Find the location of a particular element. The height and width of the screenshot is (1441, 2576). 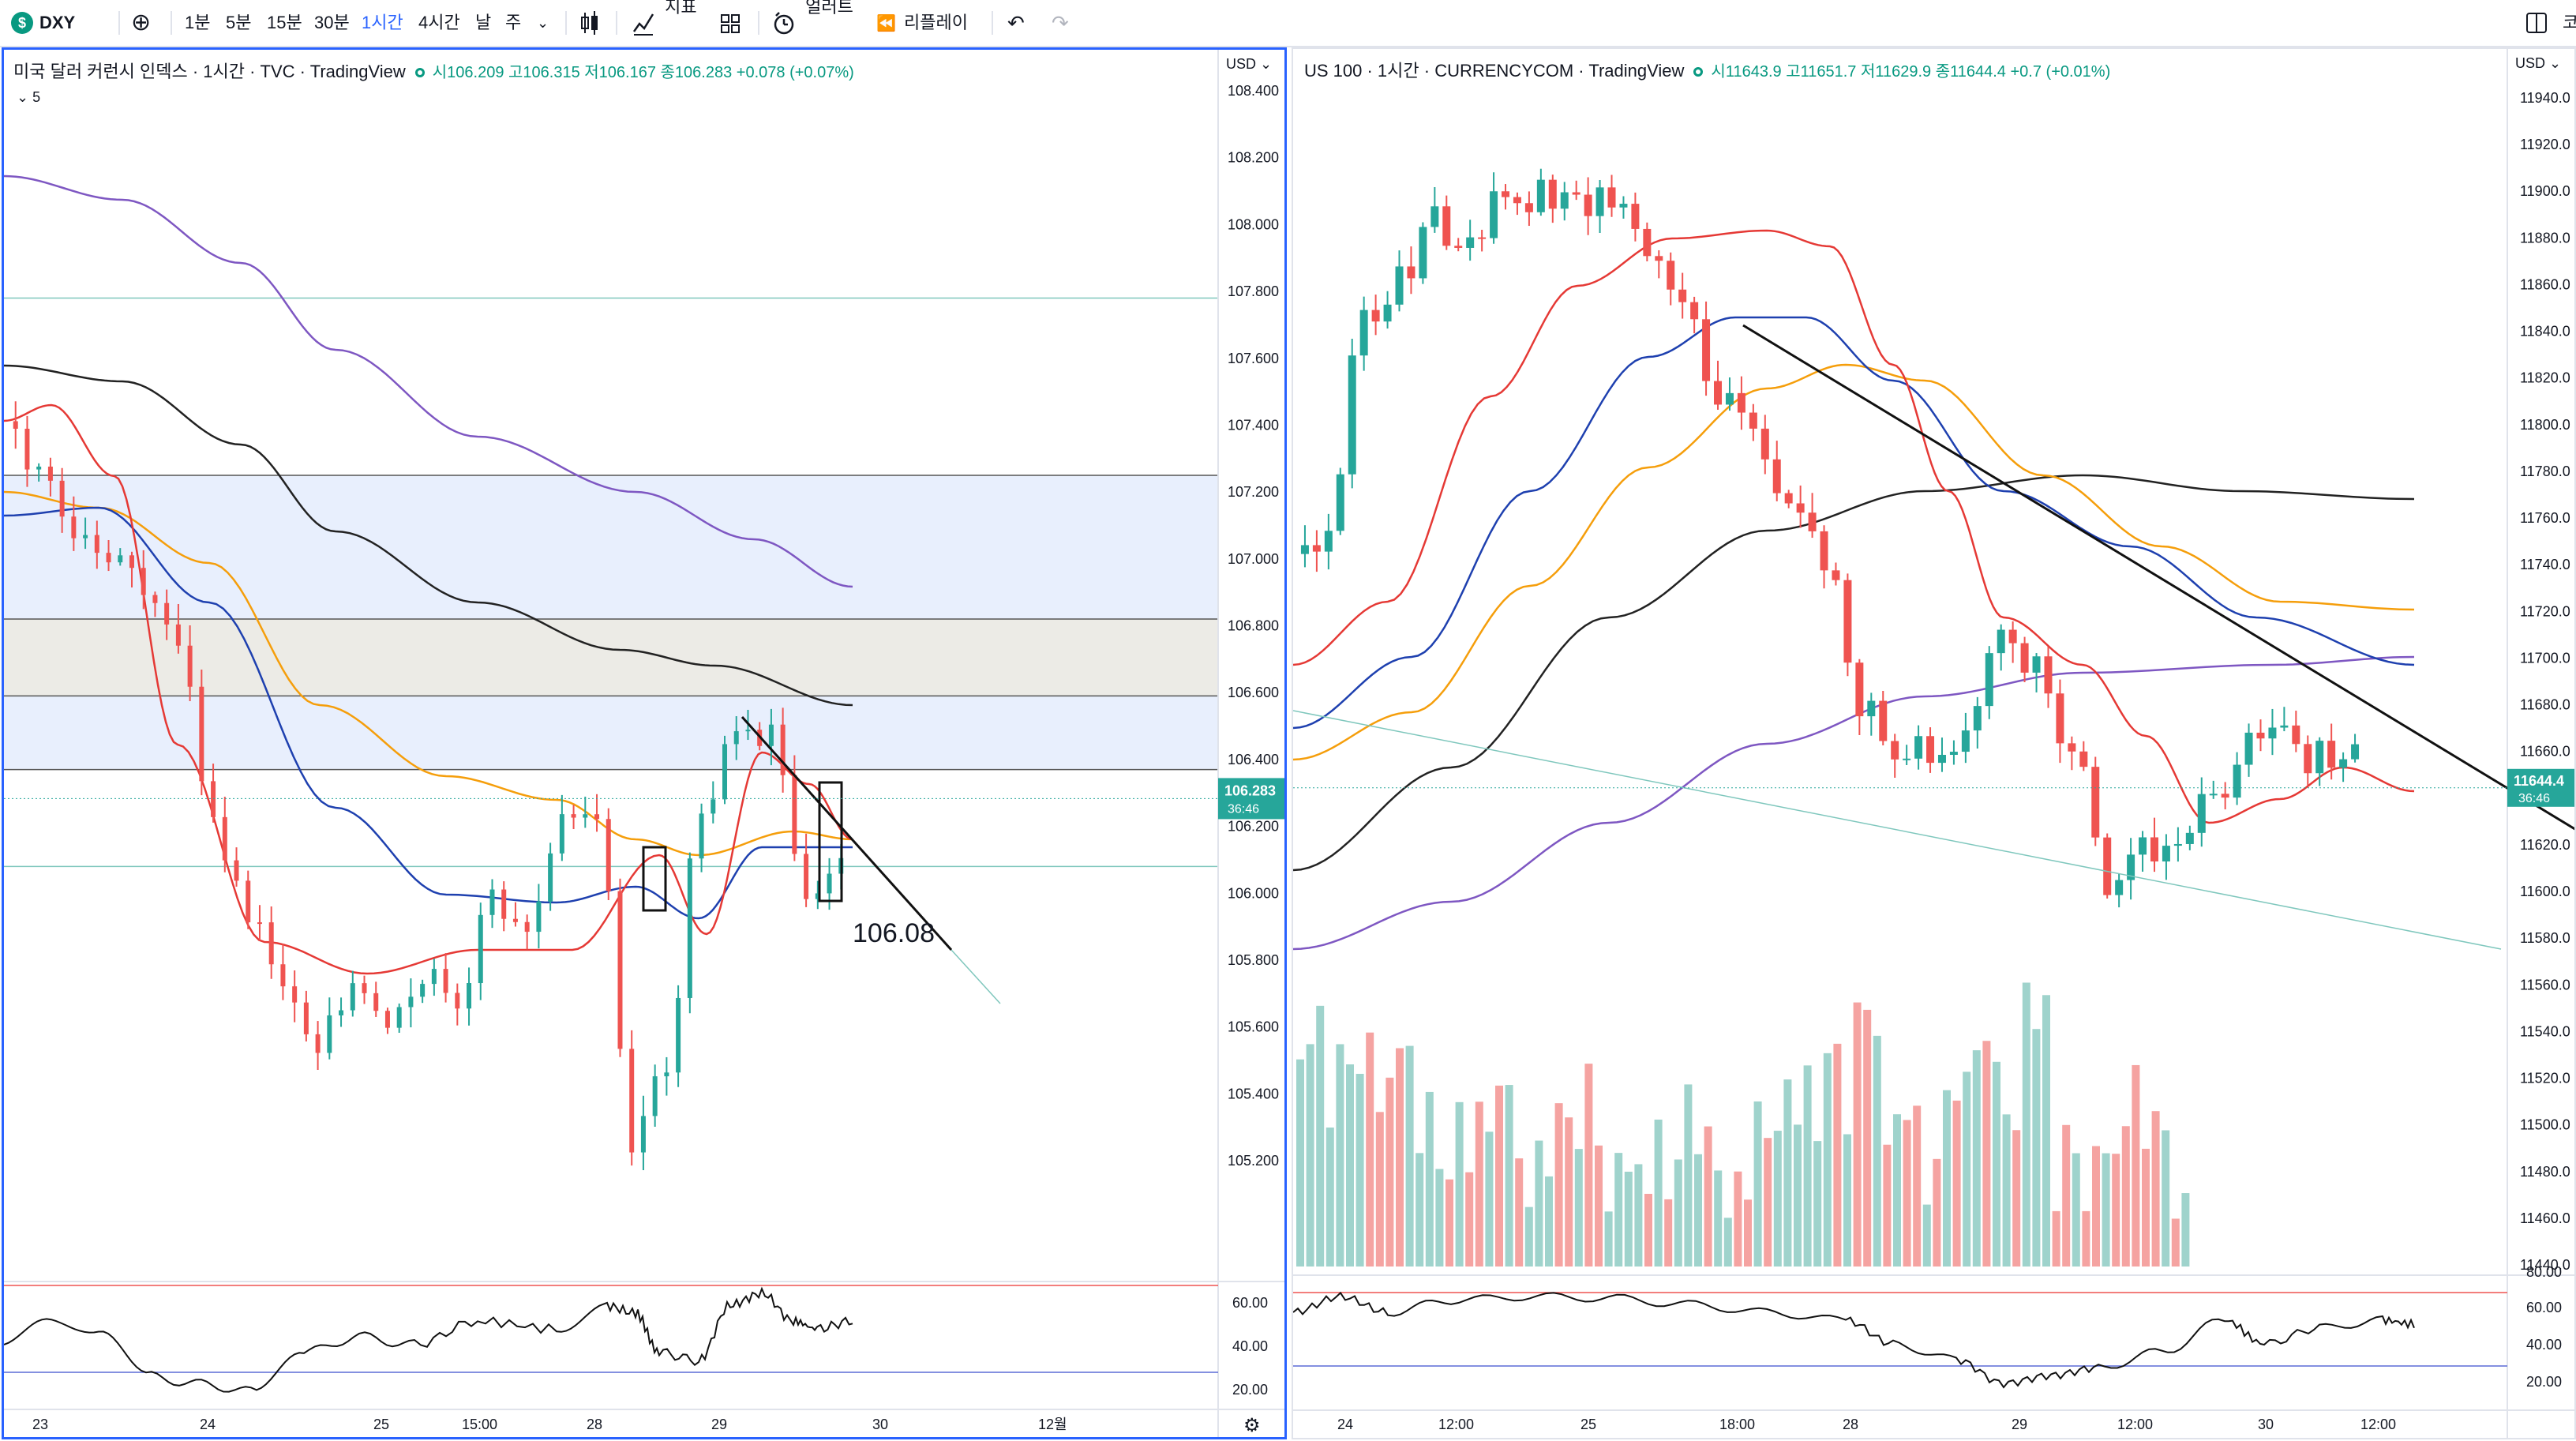

market-status-dot-icon is located at coordinates (1698, 72).